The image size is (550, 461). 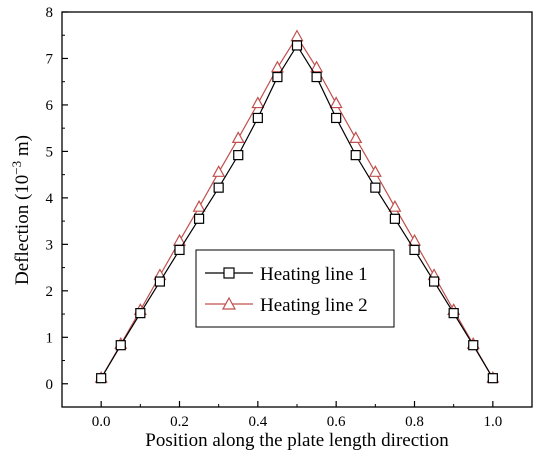 I want to click on legend-marker-square, so click(x=229, y=273).